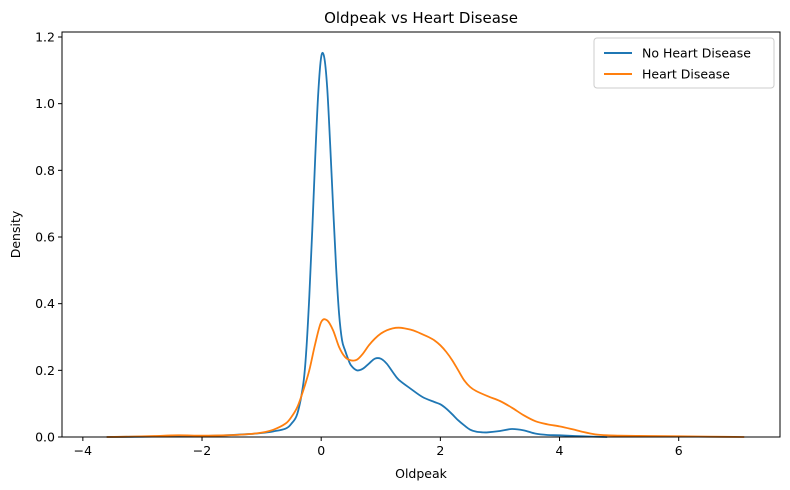 This screenshot has width=790, height=490. Describe the element at coordinates (45, 37) in the screenshot. I see `y-tick-label: 1.2` at that location.